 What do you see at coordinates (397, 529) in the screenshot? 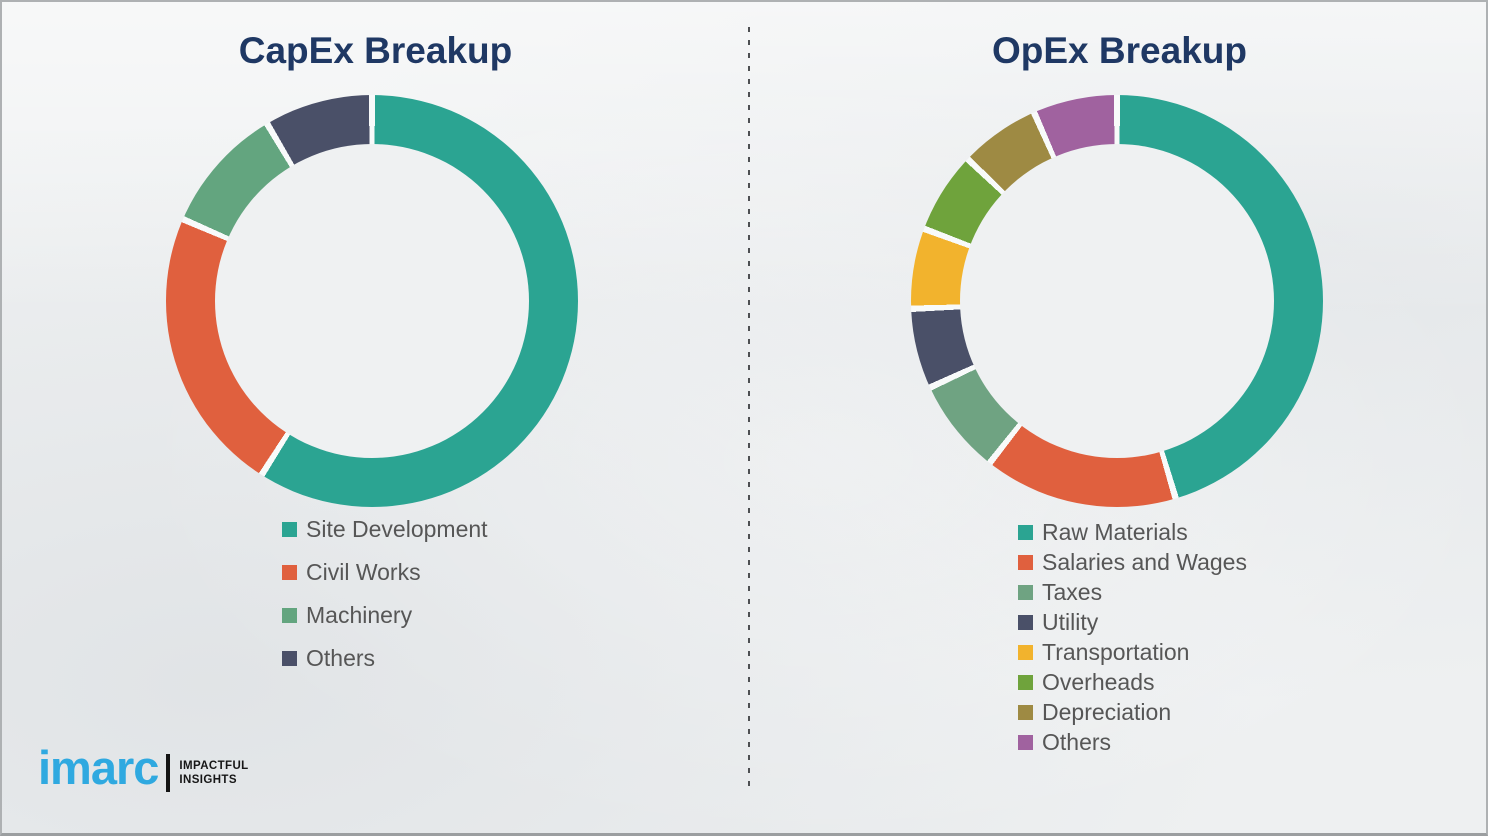
I see `legend-label: Site Development` at bounding box center [397, 529].